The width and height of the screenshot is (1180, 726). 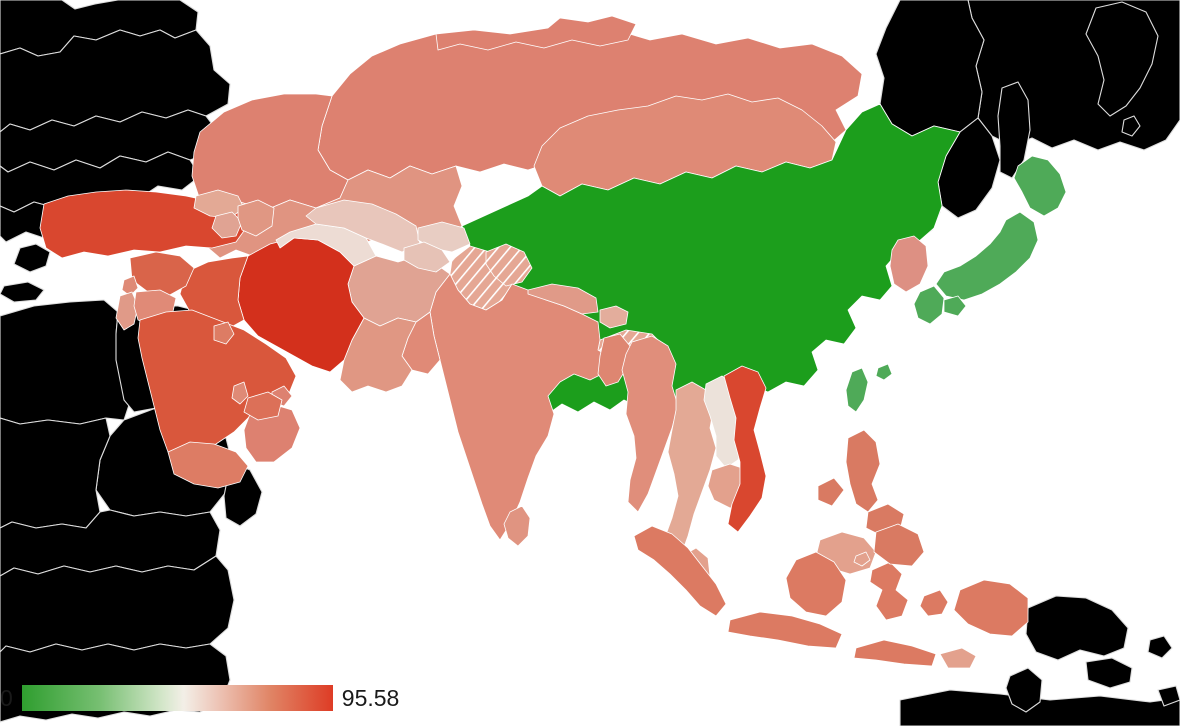 I want to click on country-indonesia-java, so click(x=785, y=630).